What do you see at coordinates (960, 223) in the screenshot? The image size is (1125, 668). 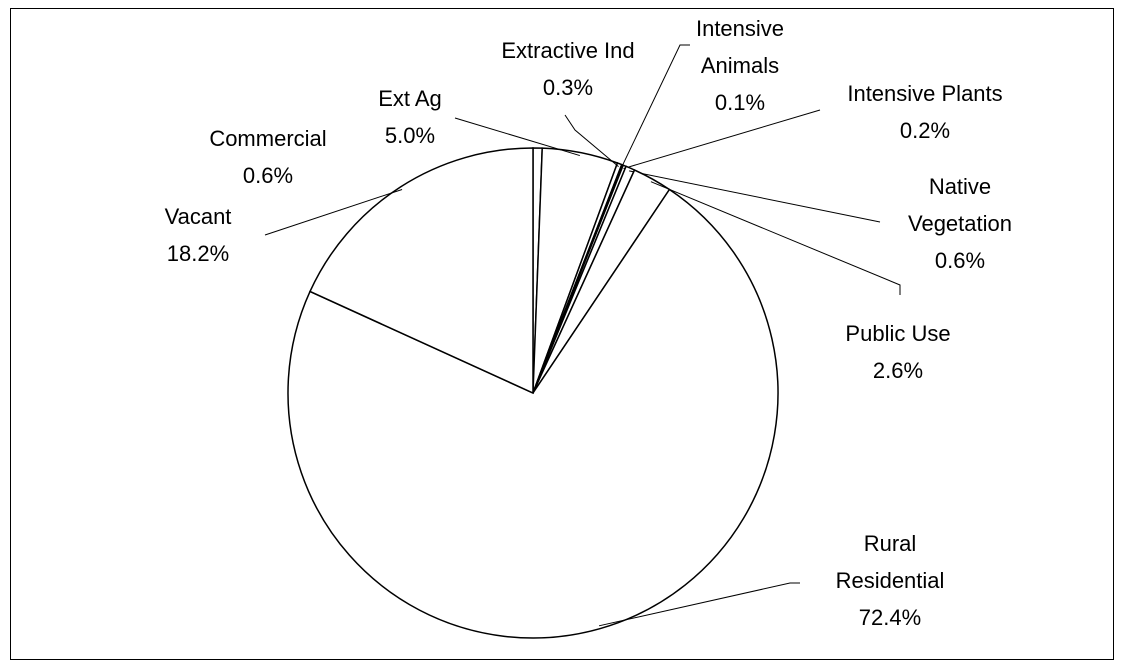 I see `slice-label-line: Vegetation` at bounding box center [960, 223].